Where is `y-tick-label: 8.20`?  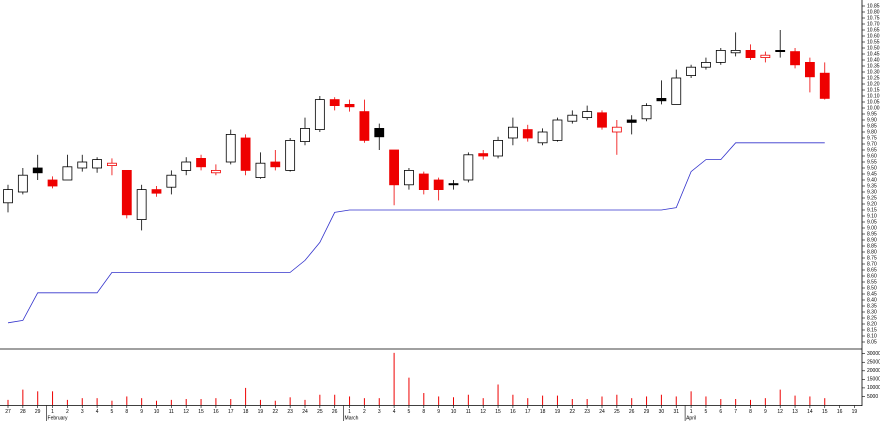 y-tick-label: 8.20 is located at coordinates (872, 324).